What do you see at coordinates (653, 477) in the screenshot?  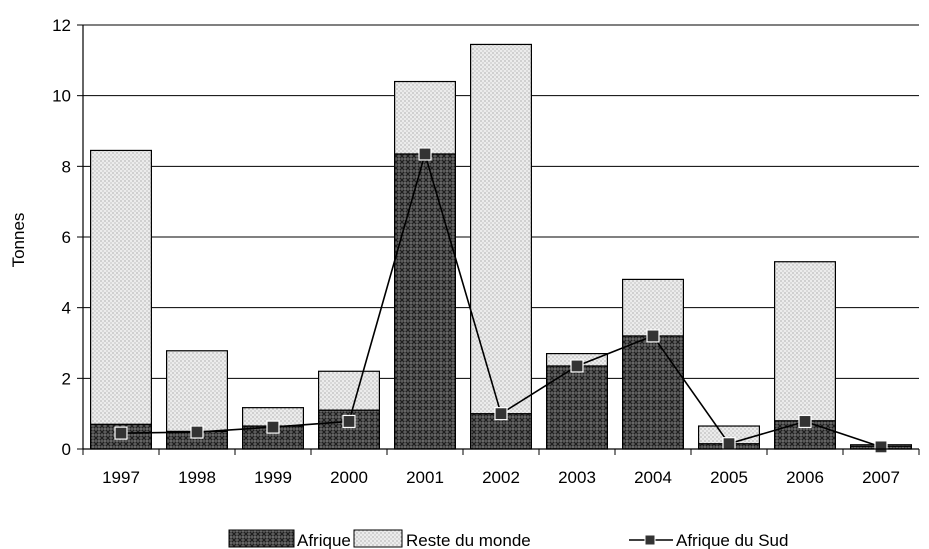 I see `x-tick-label: 2004` at bounding box center [653, 477].